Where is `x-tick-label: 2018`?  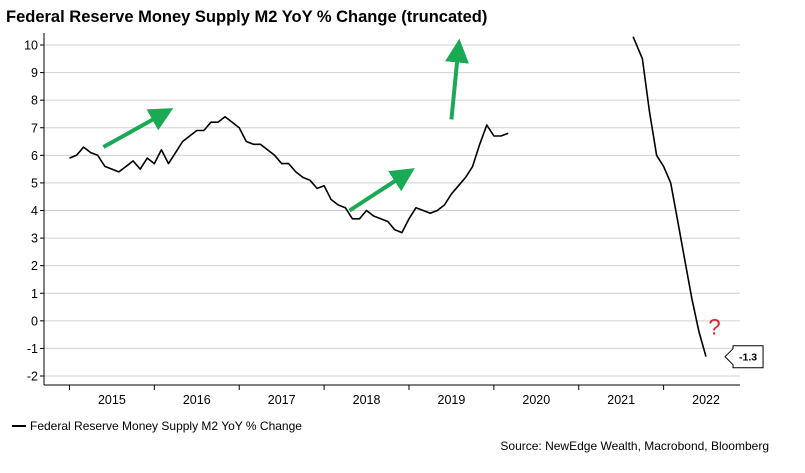 x-tick-label: 2018 is located at coordinates (367, 400).